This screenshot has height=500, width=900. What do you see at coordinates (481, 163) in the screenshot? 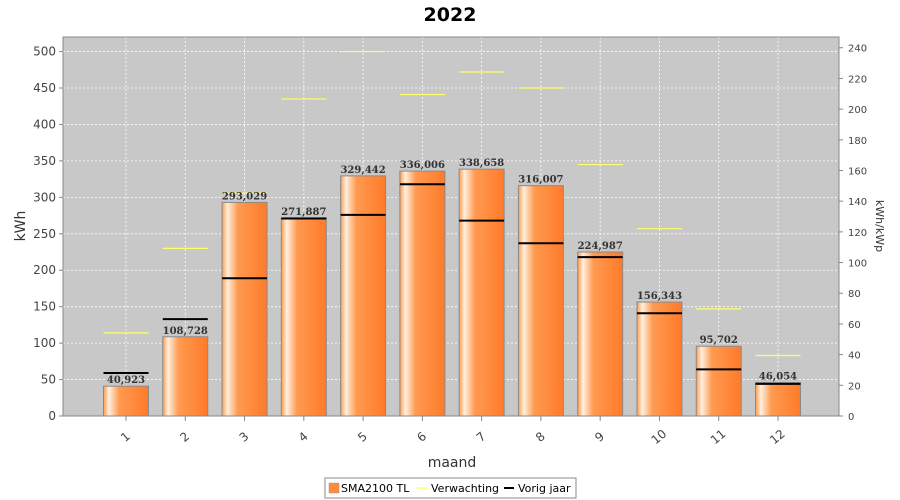
I see `data-label: 338,658` at bounding box center [481, 163].